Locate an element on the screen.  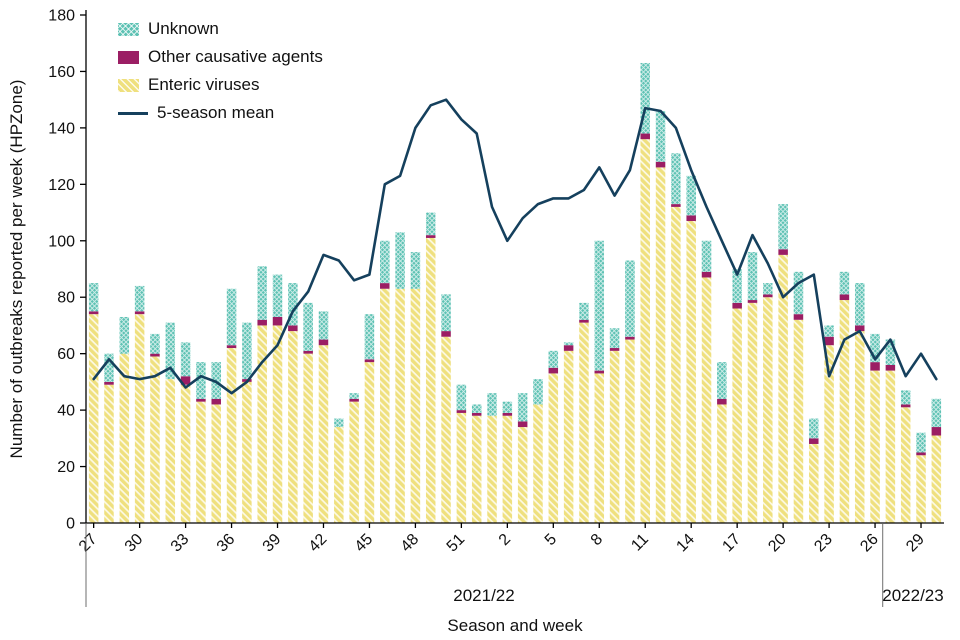
svg-text: 80 is located at coordinates (66, 298).